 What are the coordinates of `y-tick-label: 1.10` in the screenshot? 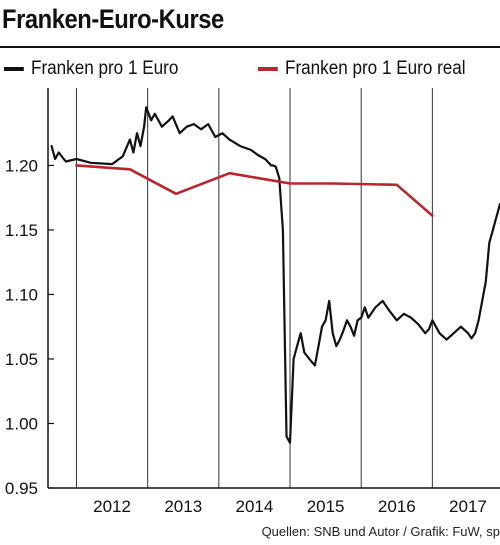 It's located at (21, 294).